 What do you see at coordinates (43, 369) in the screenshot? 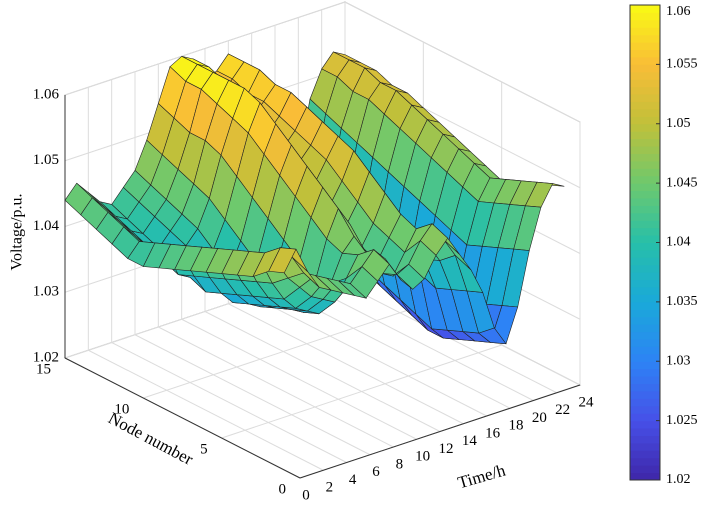
I see `y-tick-label: 15` at bounding box center [43, 369].